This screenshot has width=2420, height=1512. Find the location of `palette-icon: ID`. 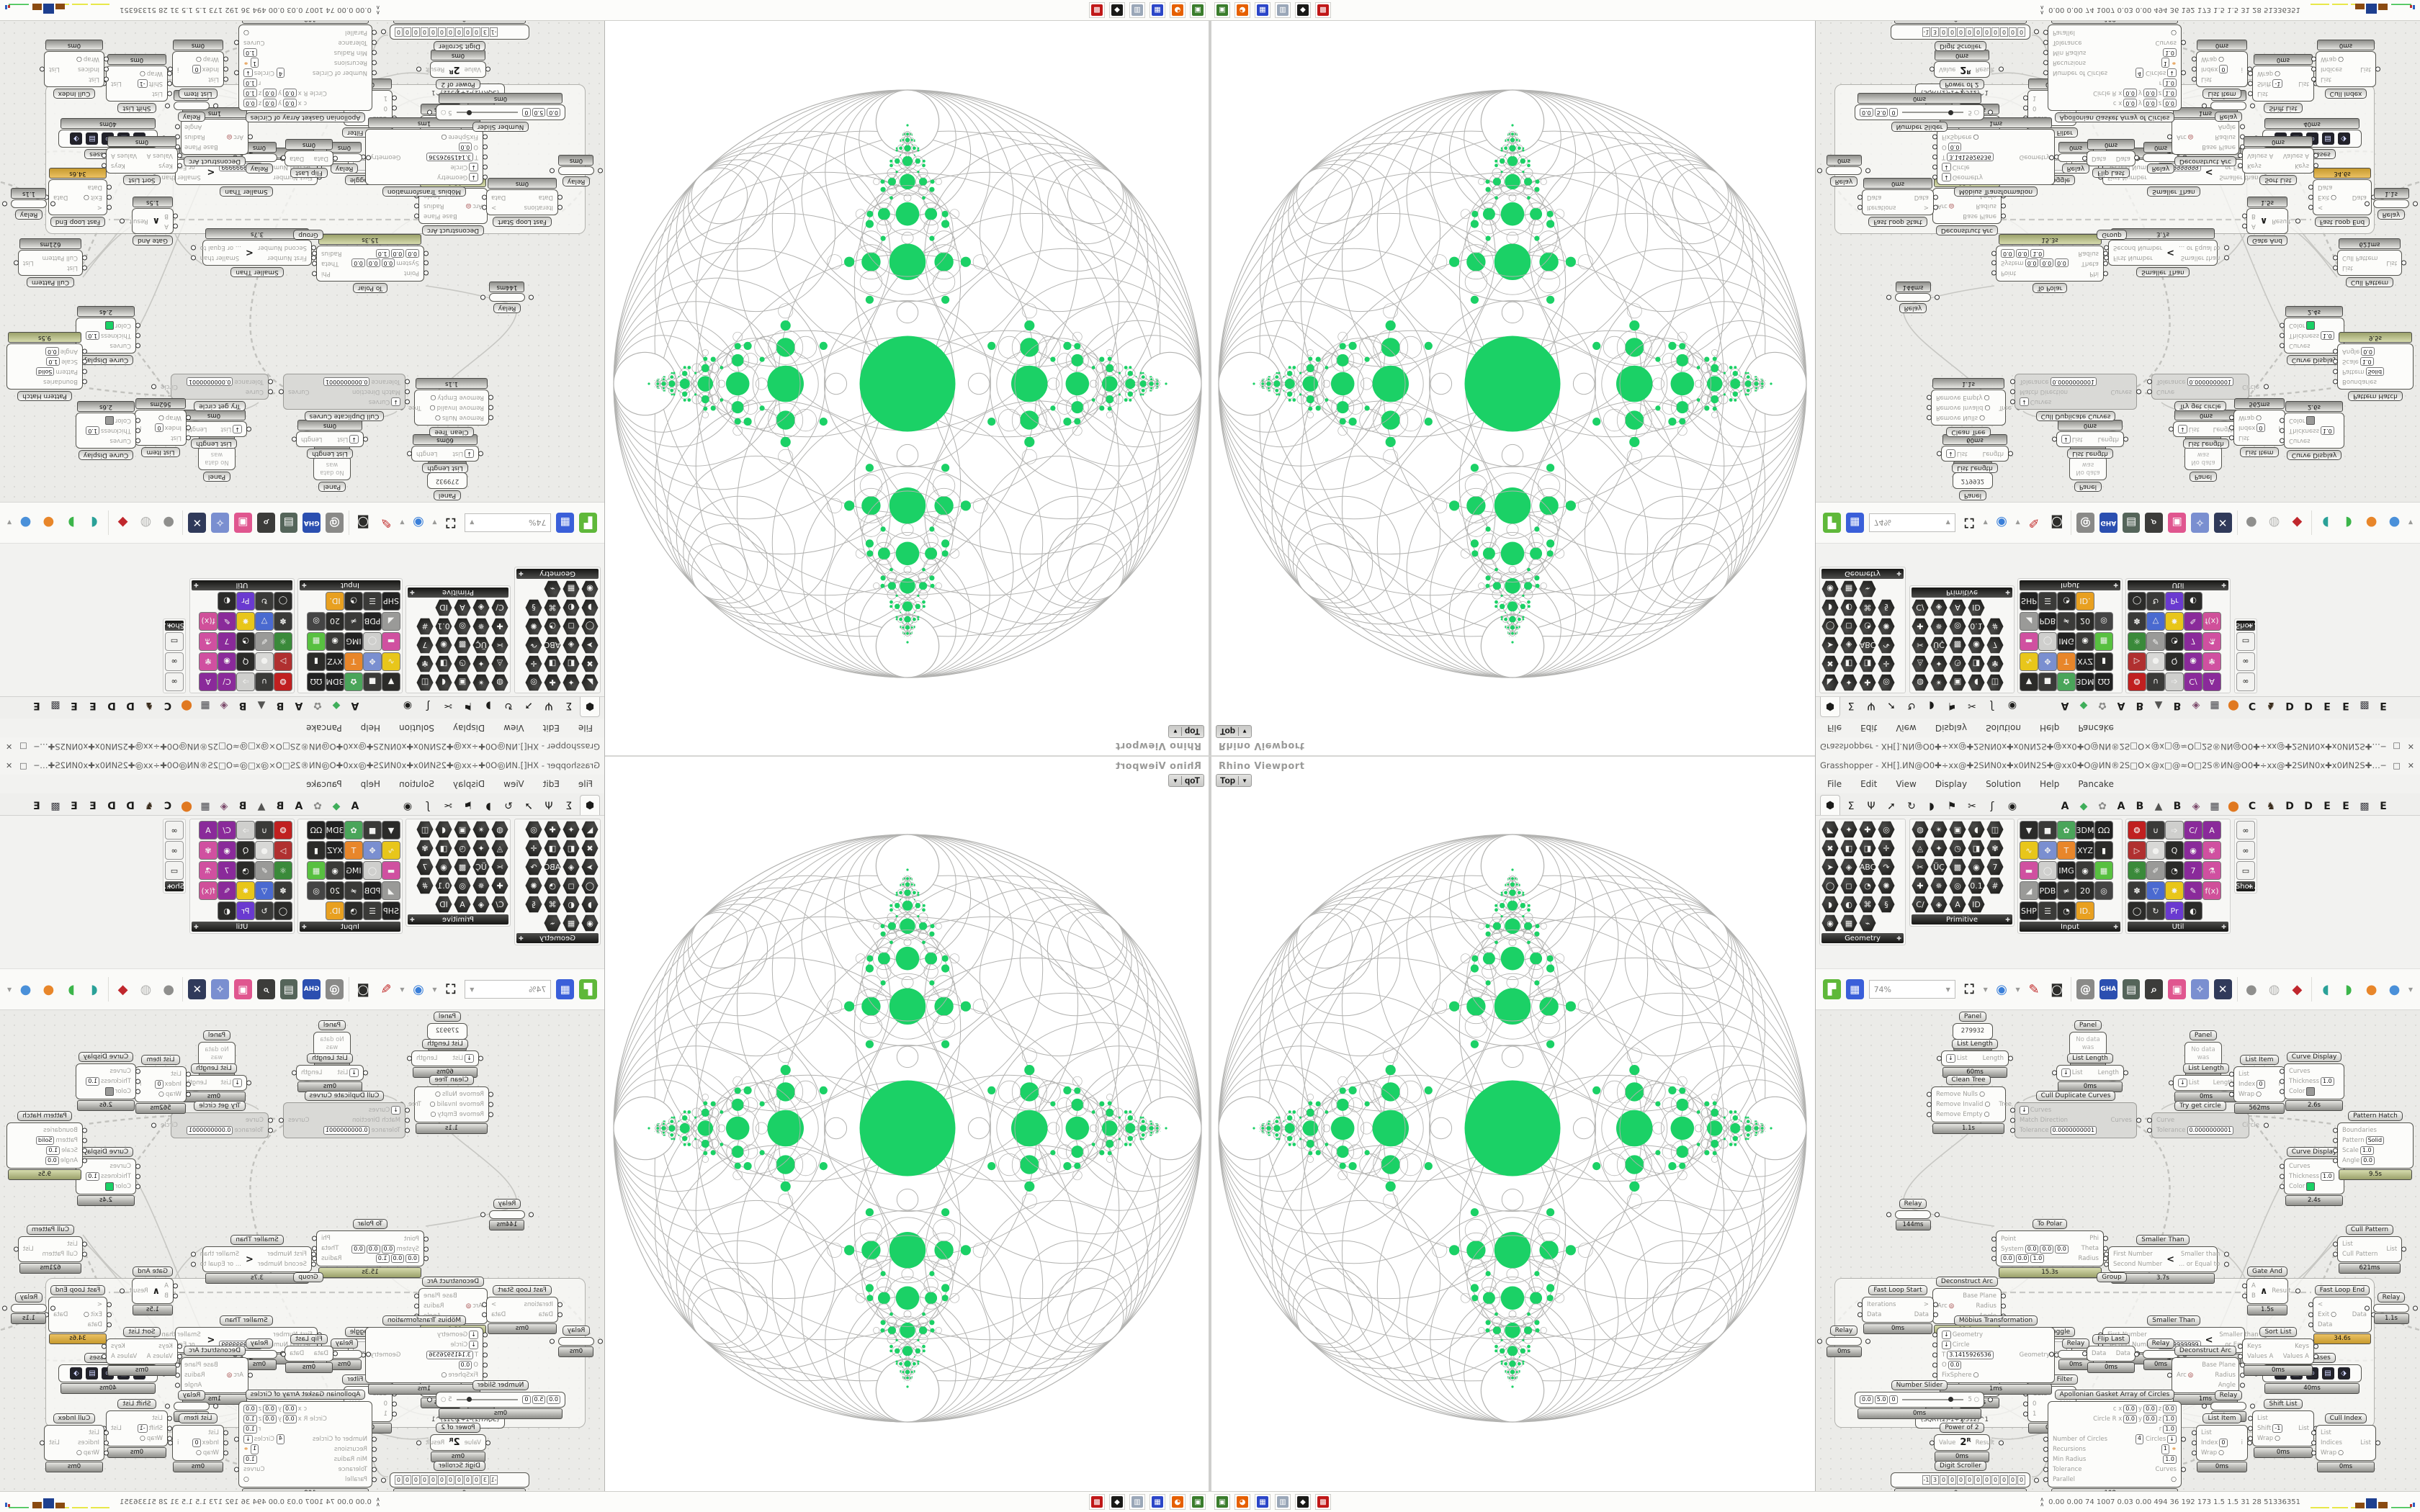

palette-icon: ID is located at coordinates (443, 607).